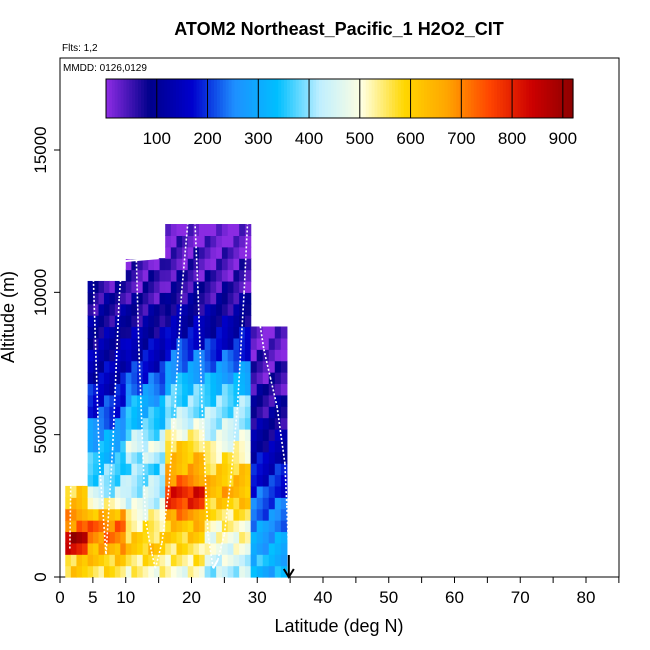  What do you see at coordinates (40, 576) in the screenshot?
I see `y-tick-label: 0` at bounding box center [40, 576].